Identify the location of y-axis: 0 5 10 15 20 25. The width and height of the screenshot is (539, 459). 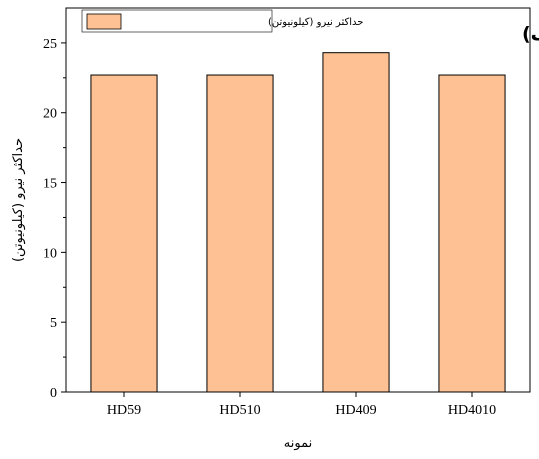
(54, 219).